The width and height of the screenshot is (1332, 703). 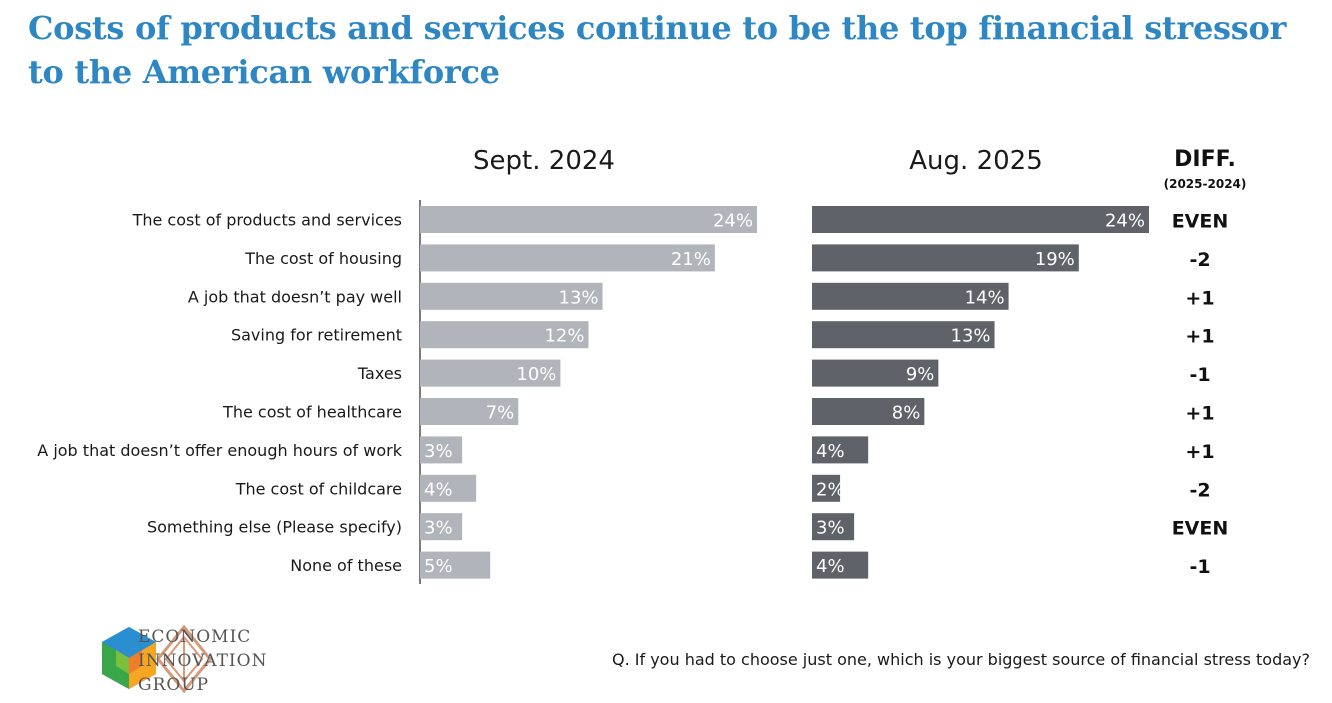 I want to click on data-label: 2%, so click(x=830, y=489).